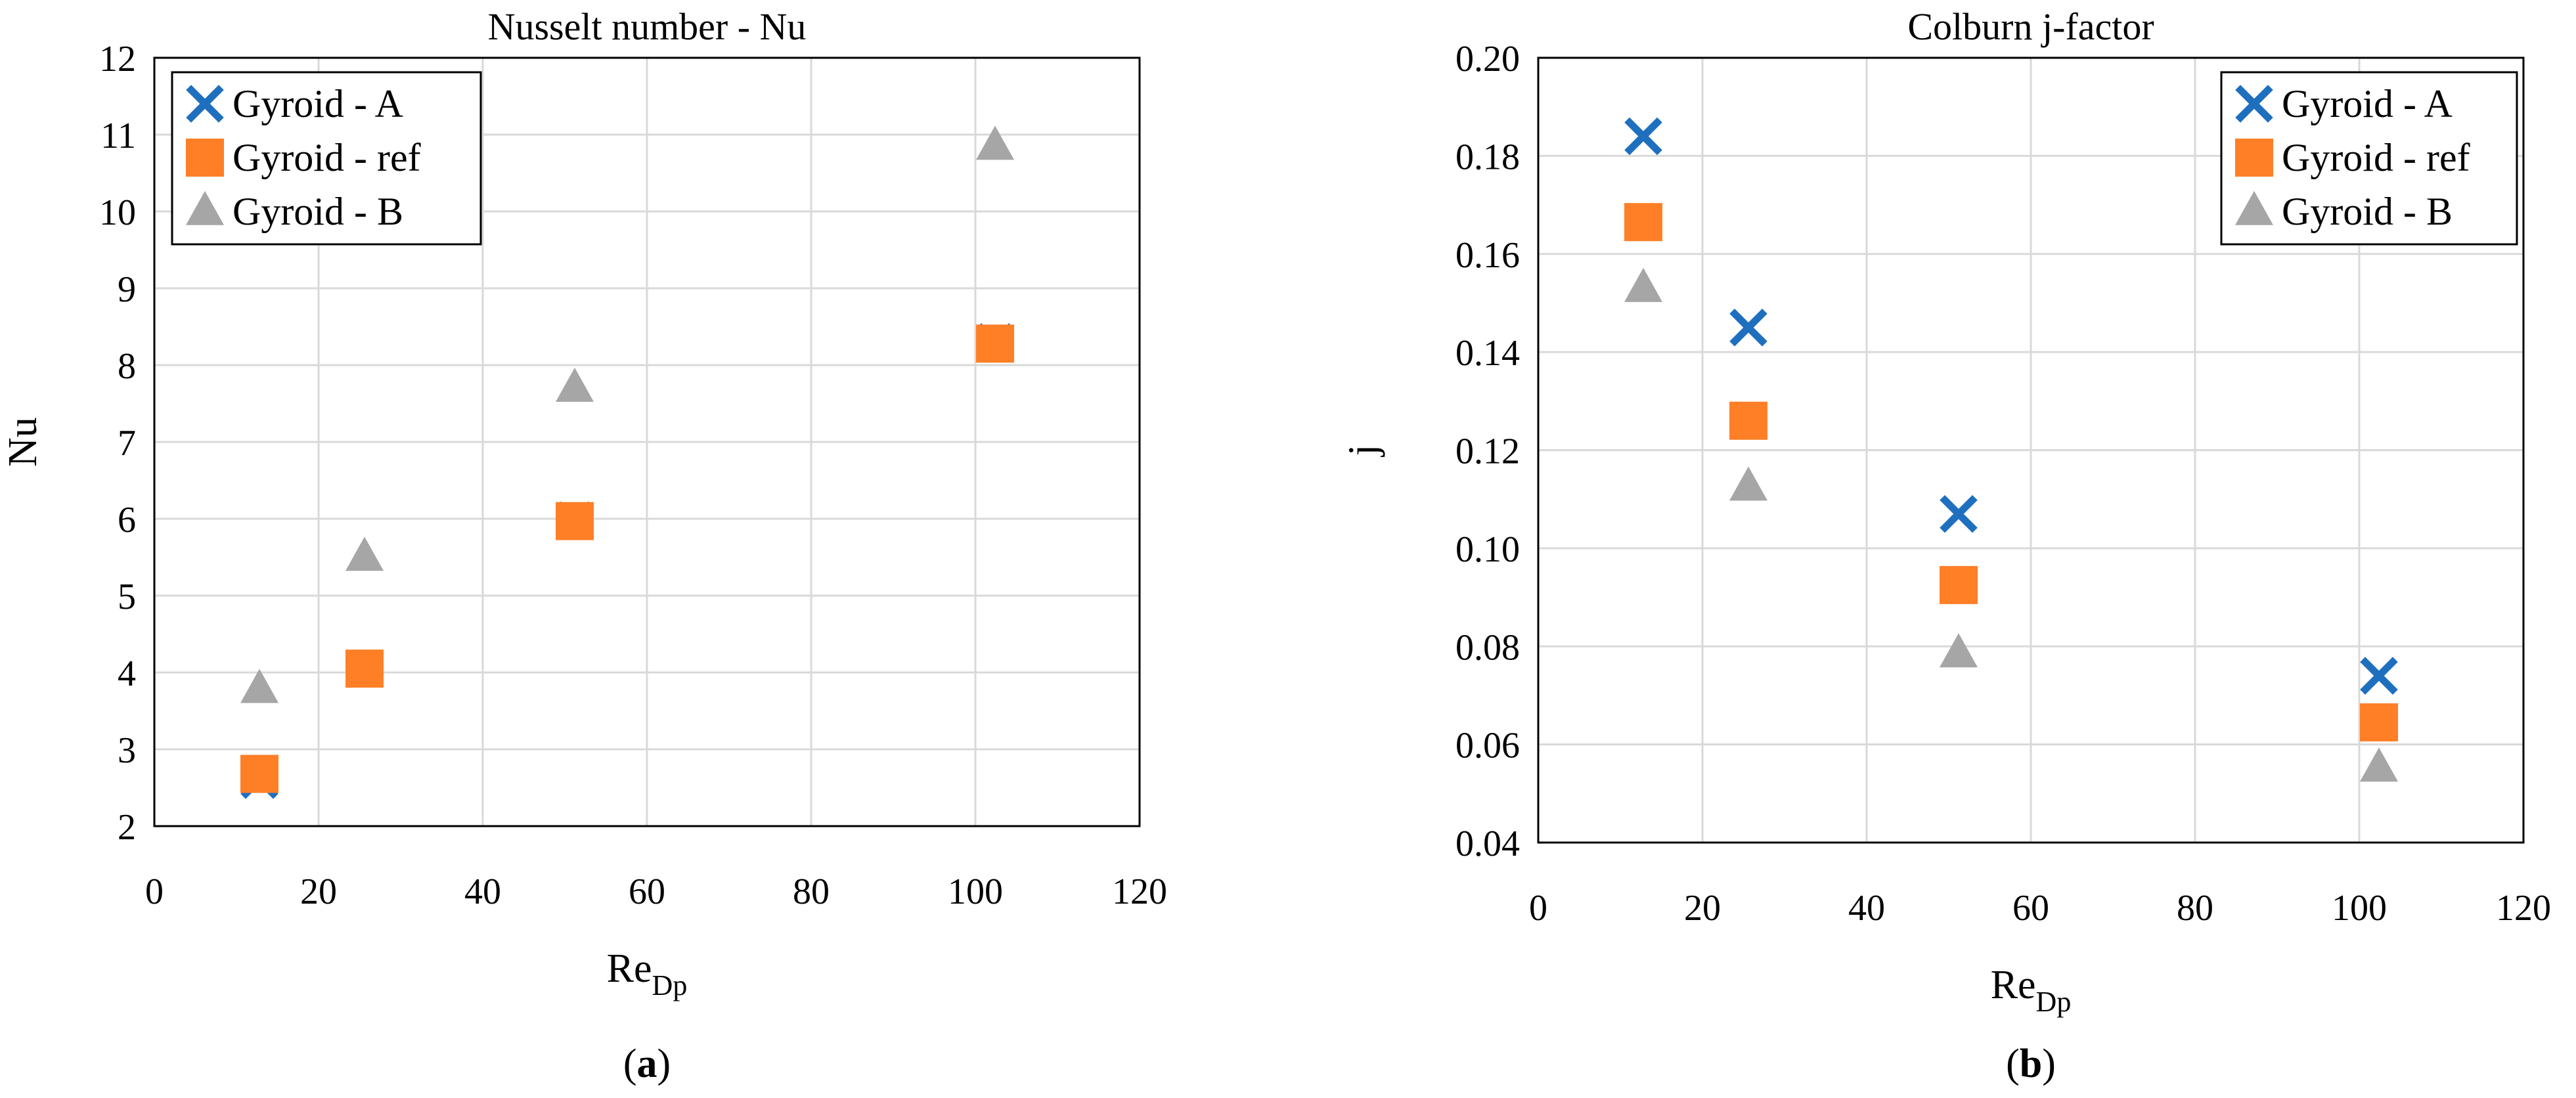  What do you see at coordinates (118, 136) in the screenshot?
I see `y-tick-label: 11` at bounding box center [118, 136].